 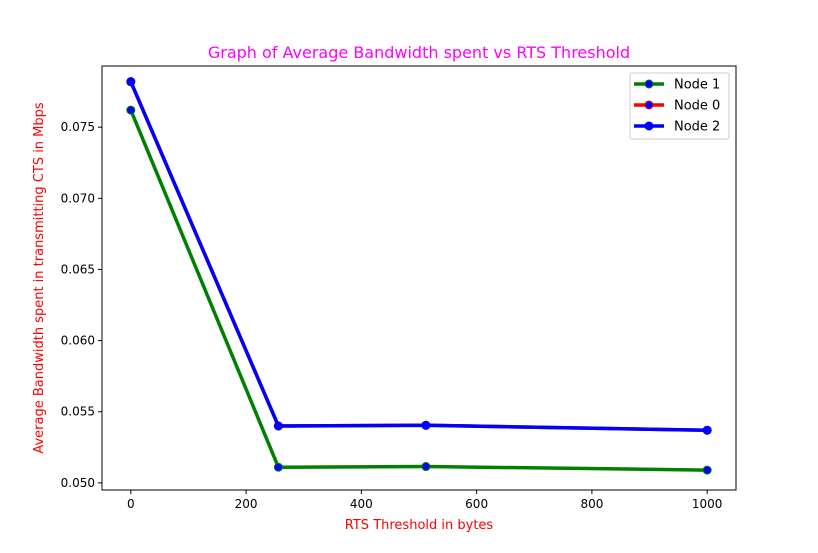 I want to click on x-tick-label: 400, so click(x=361, y=504).